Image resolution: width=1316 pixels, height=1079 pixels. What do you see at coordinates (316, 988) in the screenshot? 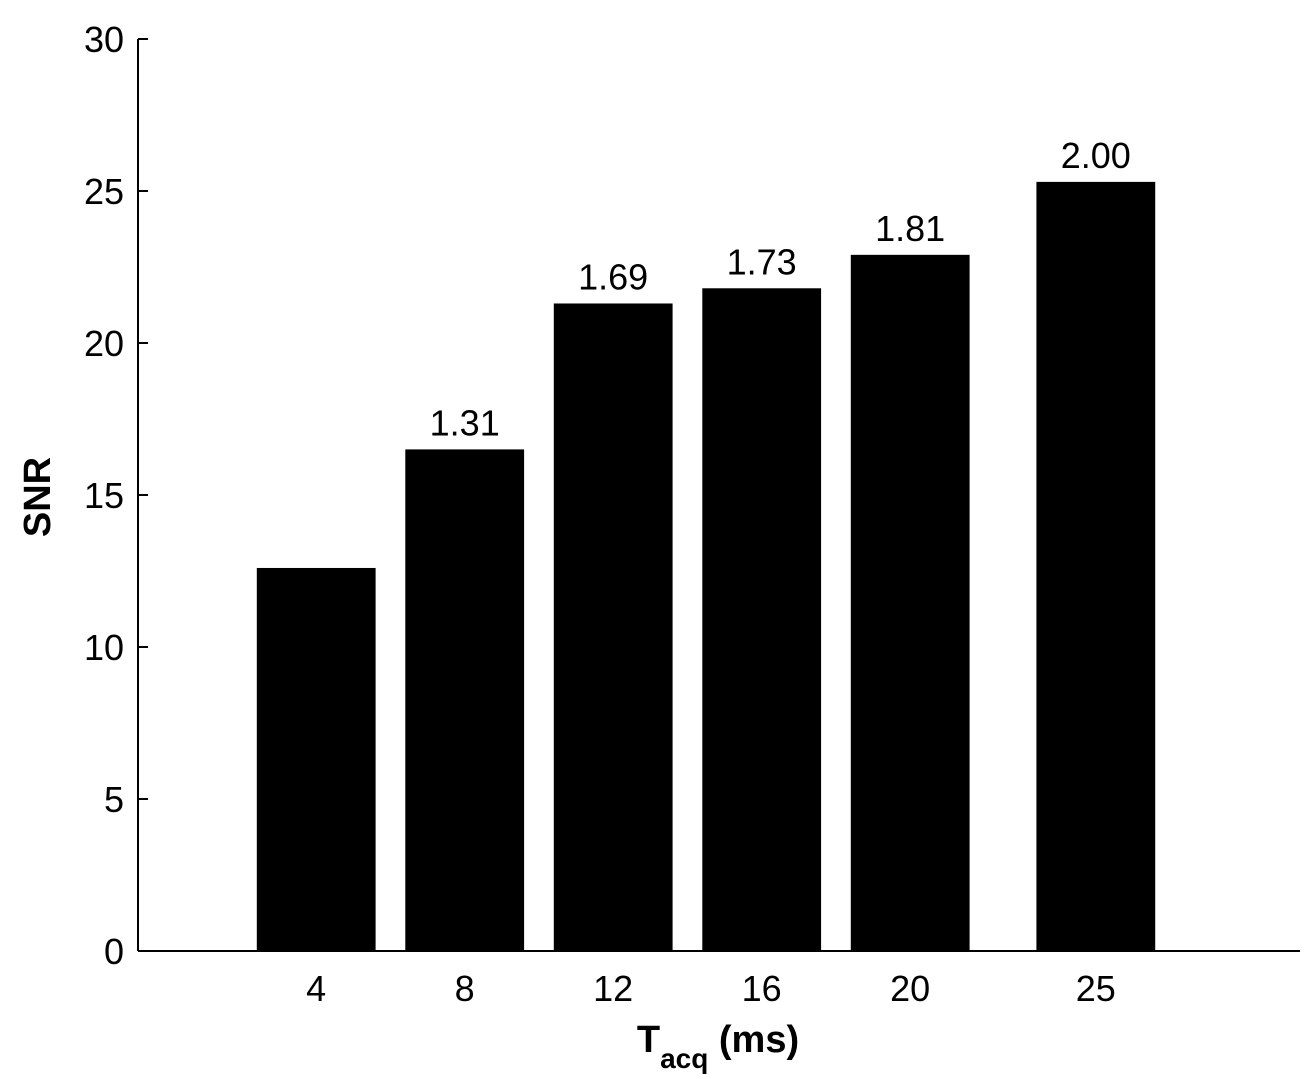
I see `x-tick-label-4: 4` at bounding box center [316, 988].